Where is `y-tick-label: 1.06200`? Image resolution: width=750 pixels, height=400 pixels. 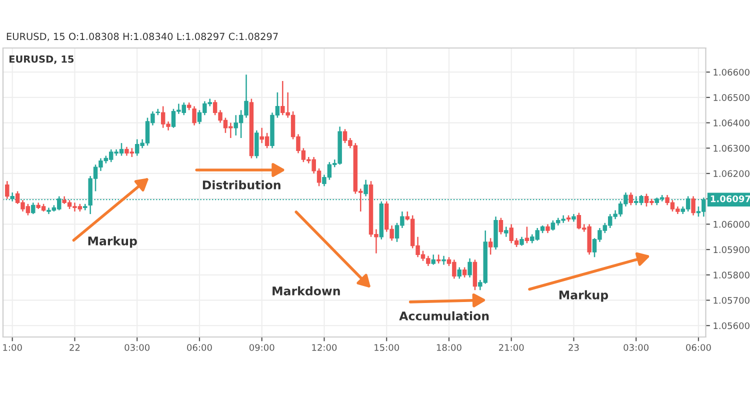 y-tick-label: 1.06200 is located at coordinates (732, 174).